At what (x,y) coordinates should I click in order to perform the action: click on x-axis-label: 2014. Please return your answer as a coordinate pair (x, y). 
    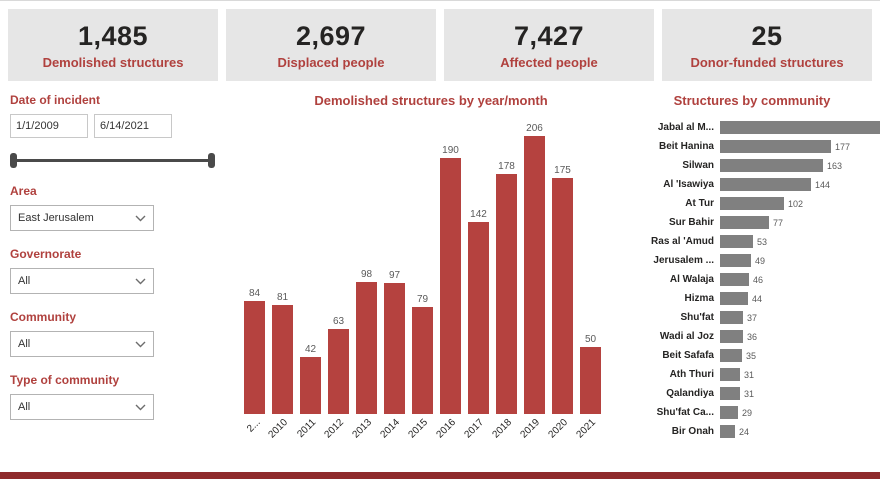
    Looking at the image, I should click on (390, 429).